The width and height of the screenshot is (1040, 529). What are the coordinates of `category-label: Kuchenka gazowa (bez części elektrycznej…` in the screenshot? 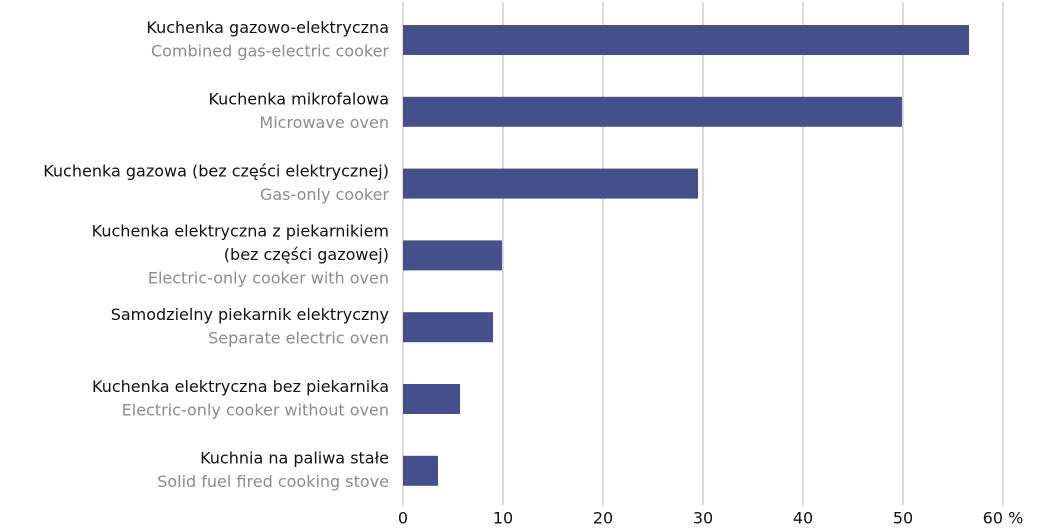 It's located at (216, 170).